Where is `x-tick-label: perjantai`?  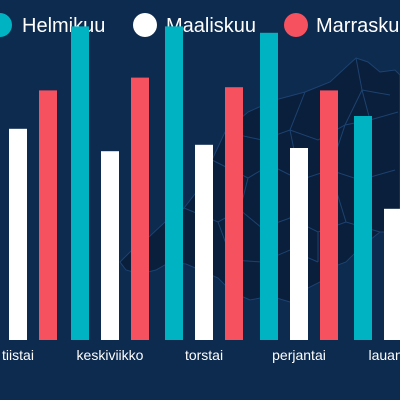 x-tick-label: perjantai is located at coordinates (299, 355).